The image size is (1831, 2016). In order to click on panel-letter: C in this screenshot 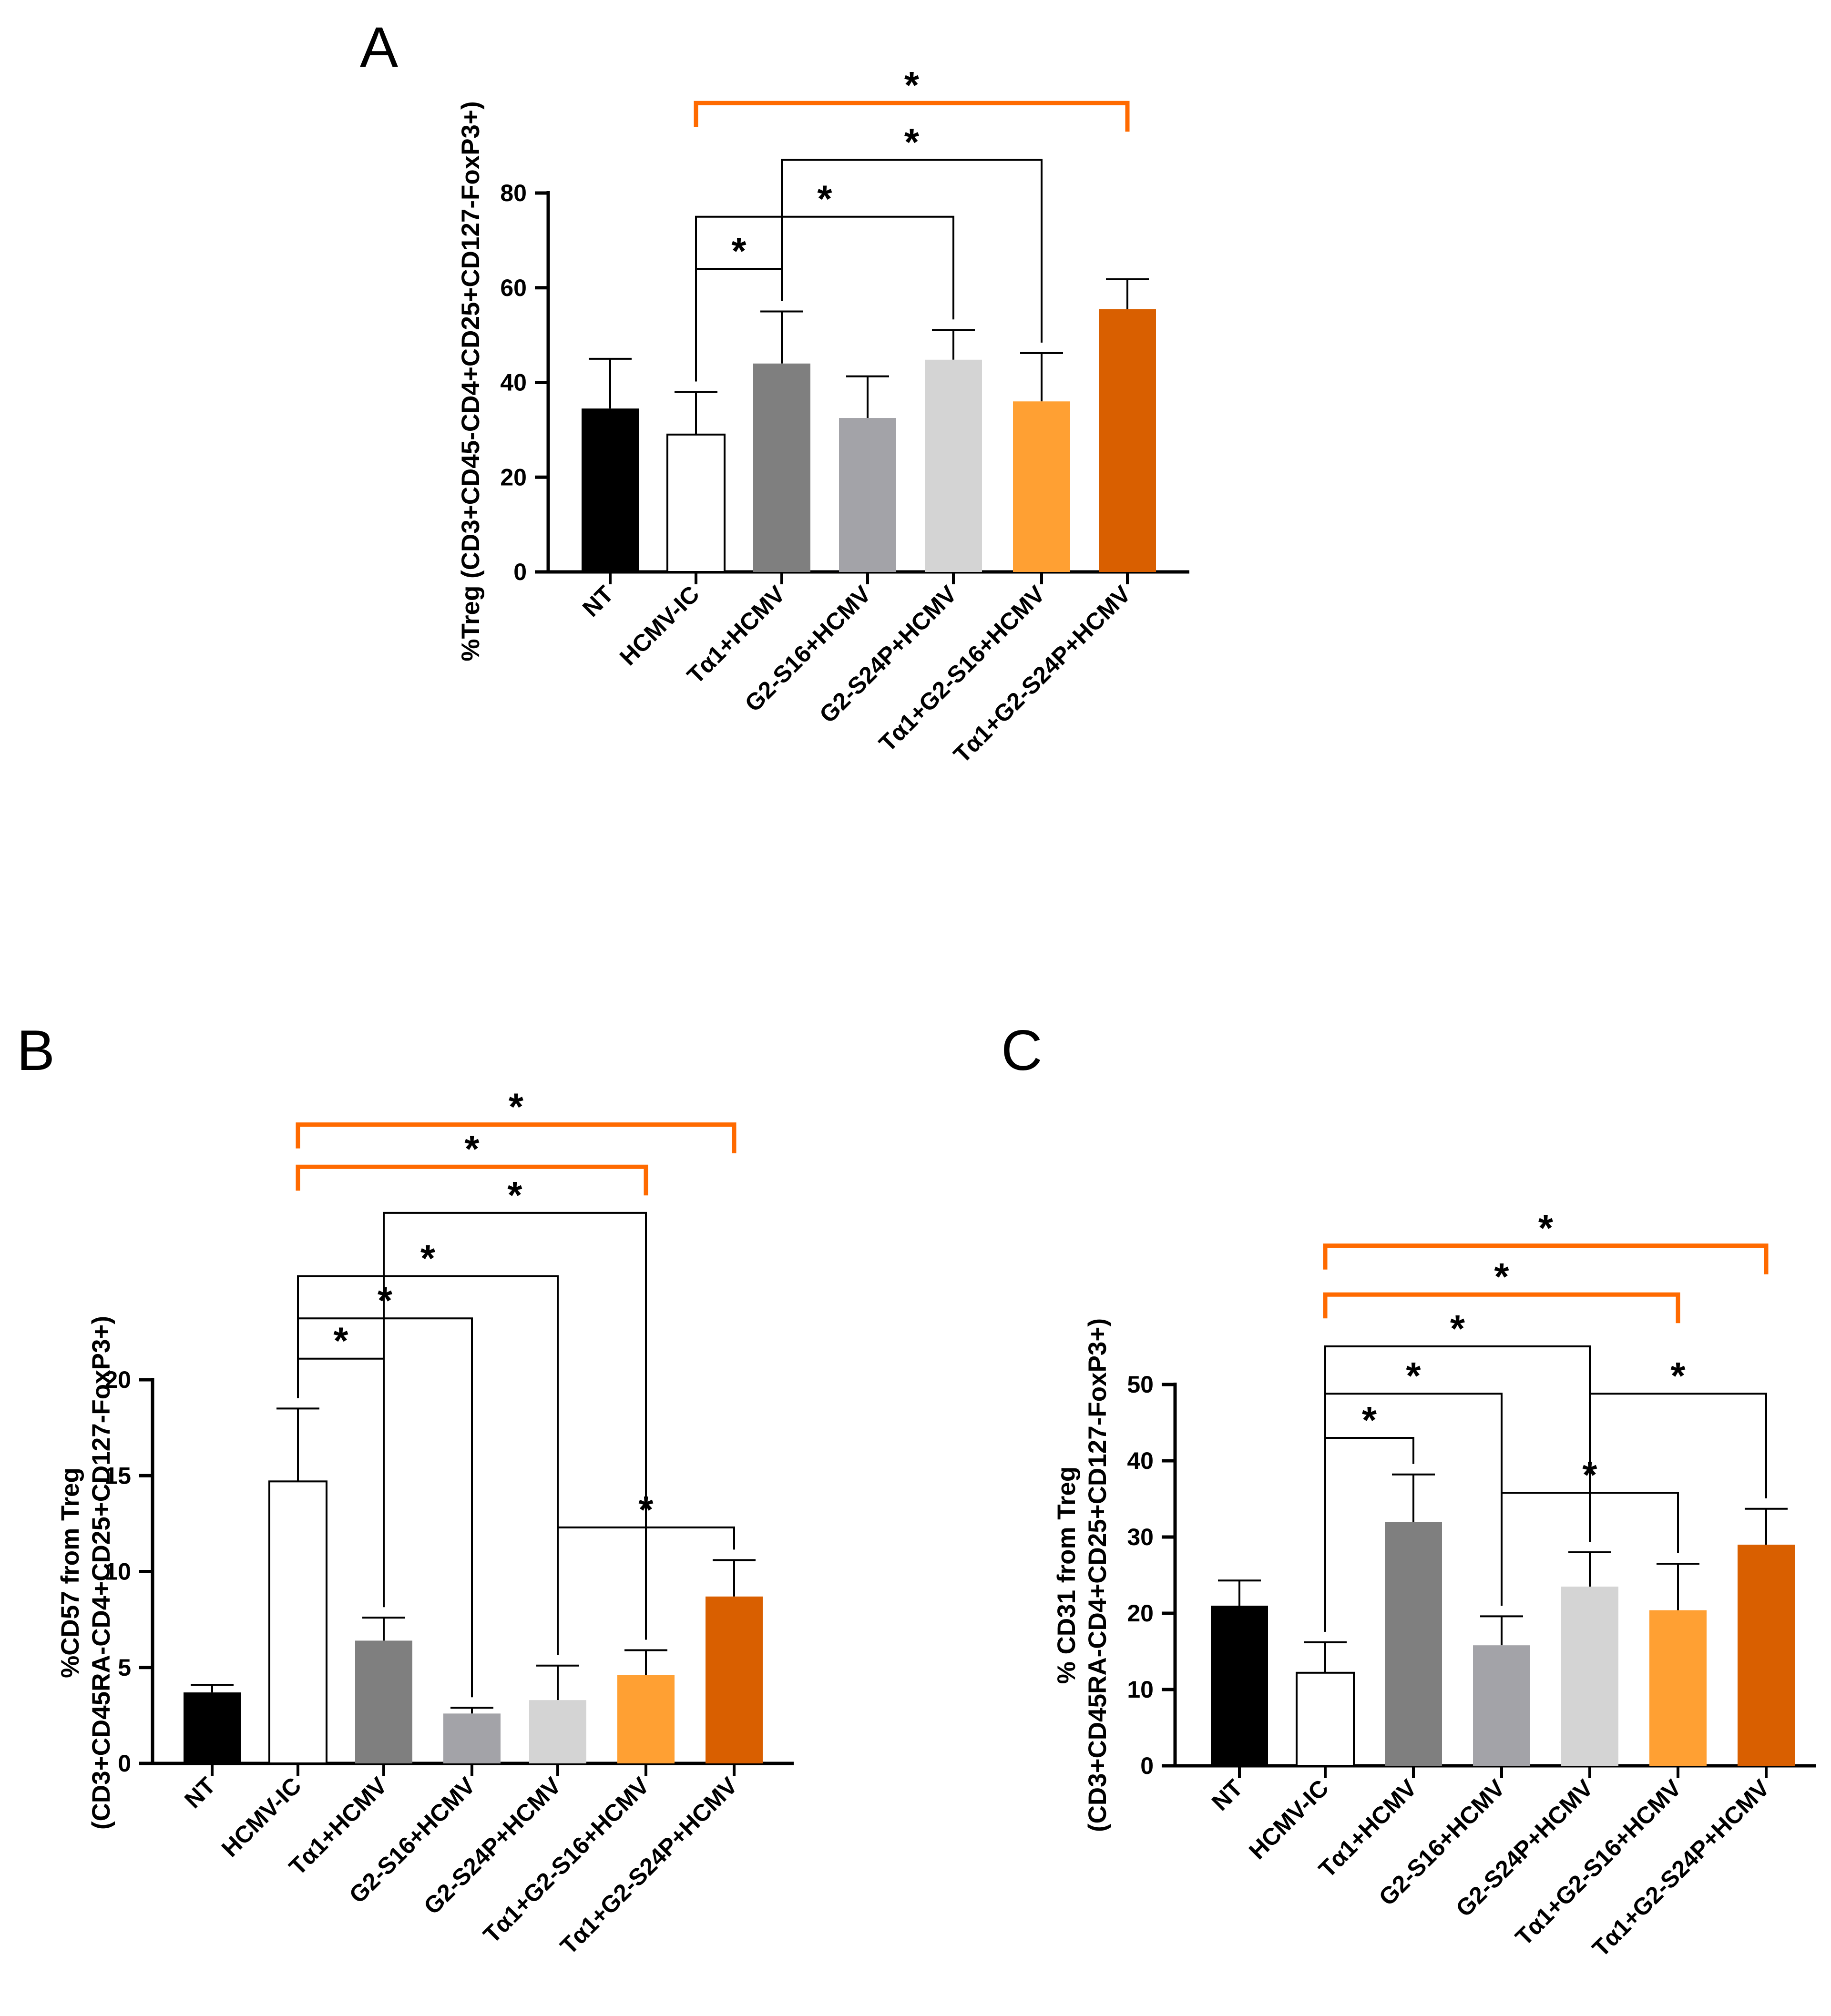, I will do `click(1022, 1050)`.